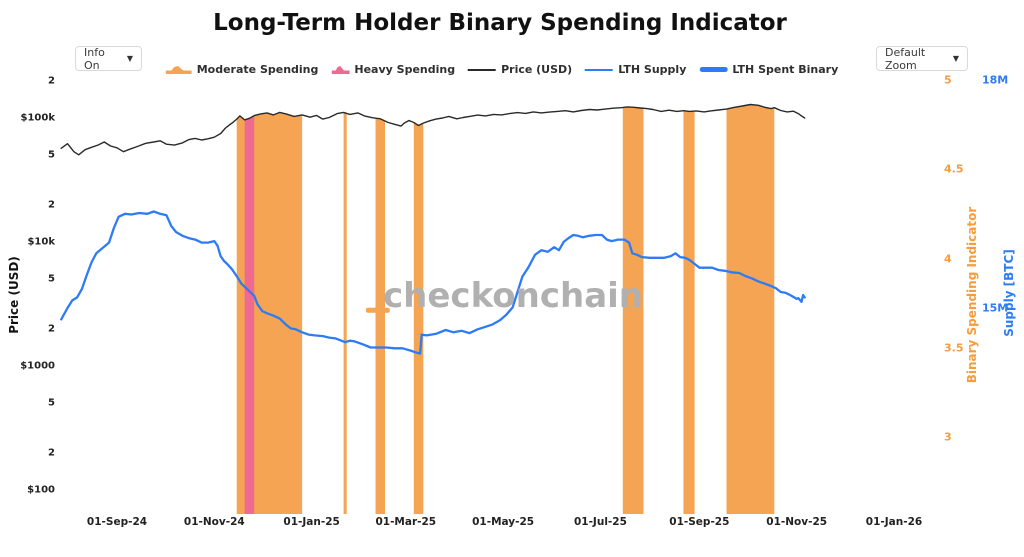  I want to click on legend-item: Price (USD), so click(520, 69).